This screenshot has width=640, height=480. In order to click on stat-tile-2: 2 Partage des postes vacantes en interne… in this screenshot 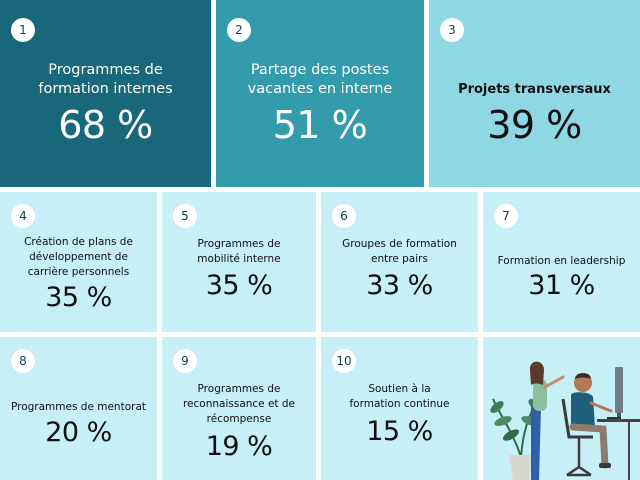, I will do `click(320, 93)`.